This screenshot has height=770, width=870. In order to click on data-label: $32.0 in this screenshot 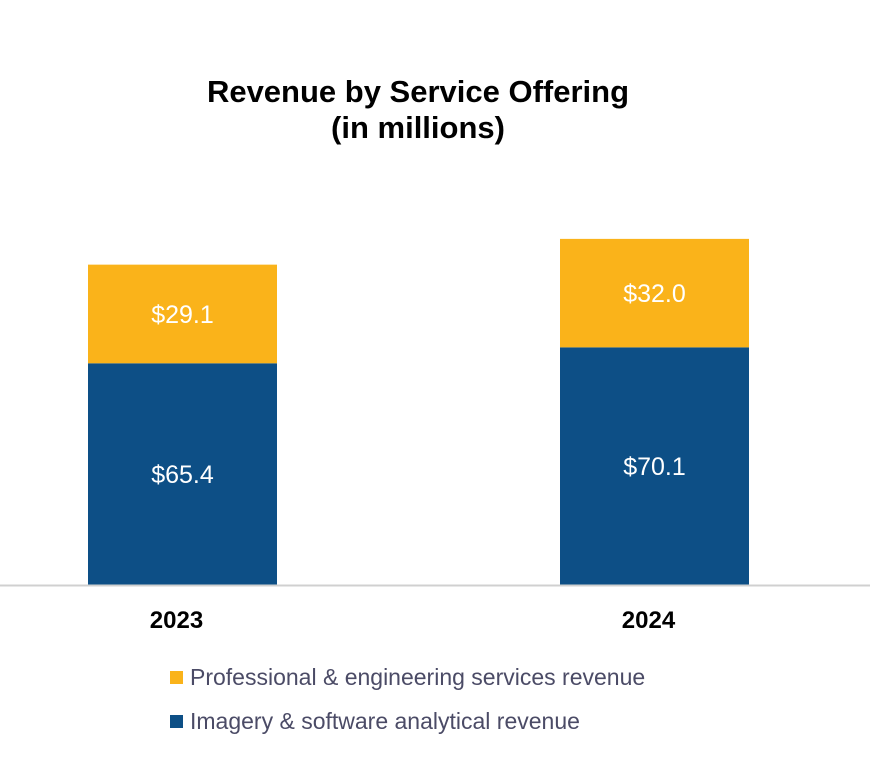, I will do `click(654, 294)`.